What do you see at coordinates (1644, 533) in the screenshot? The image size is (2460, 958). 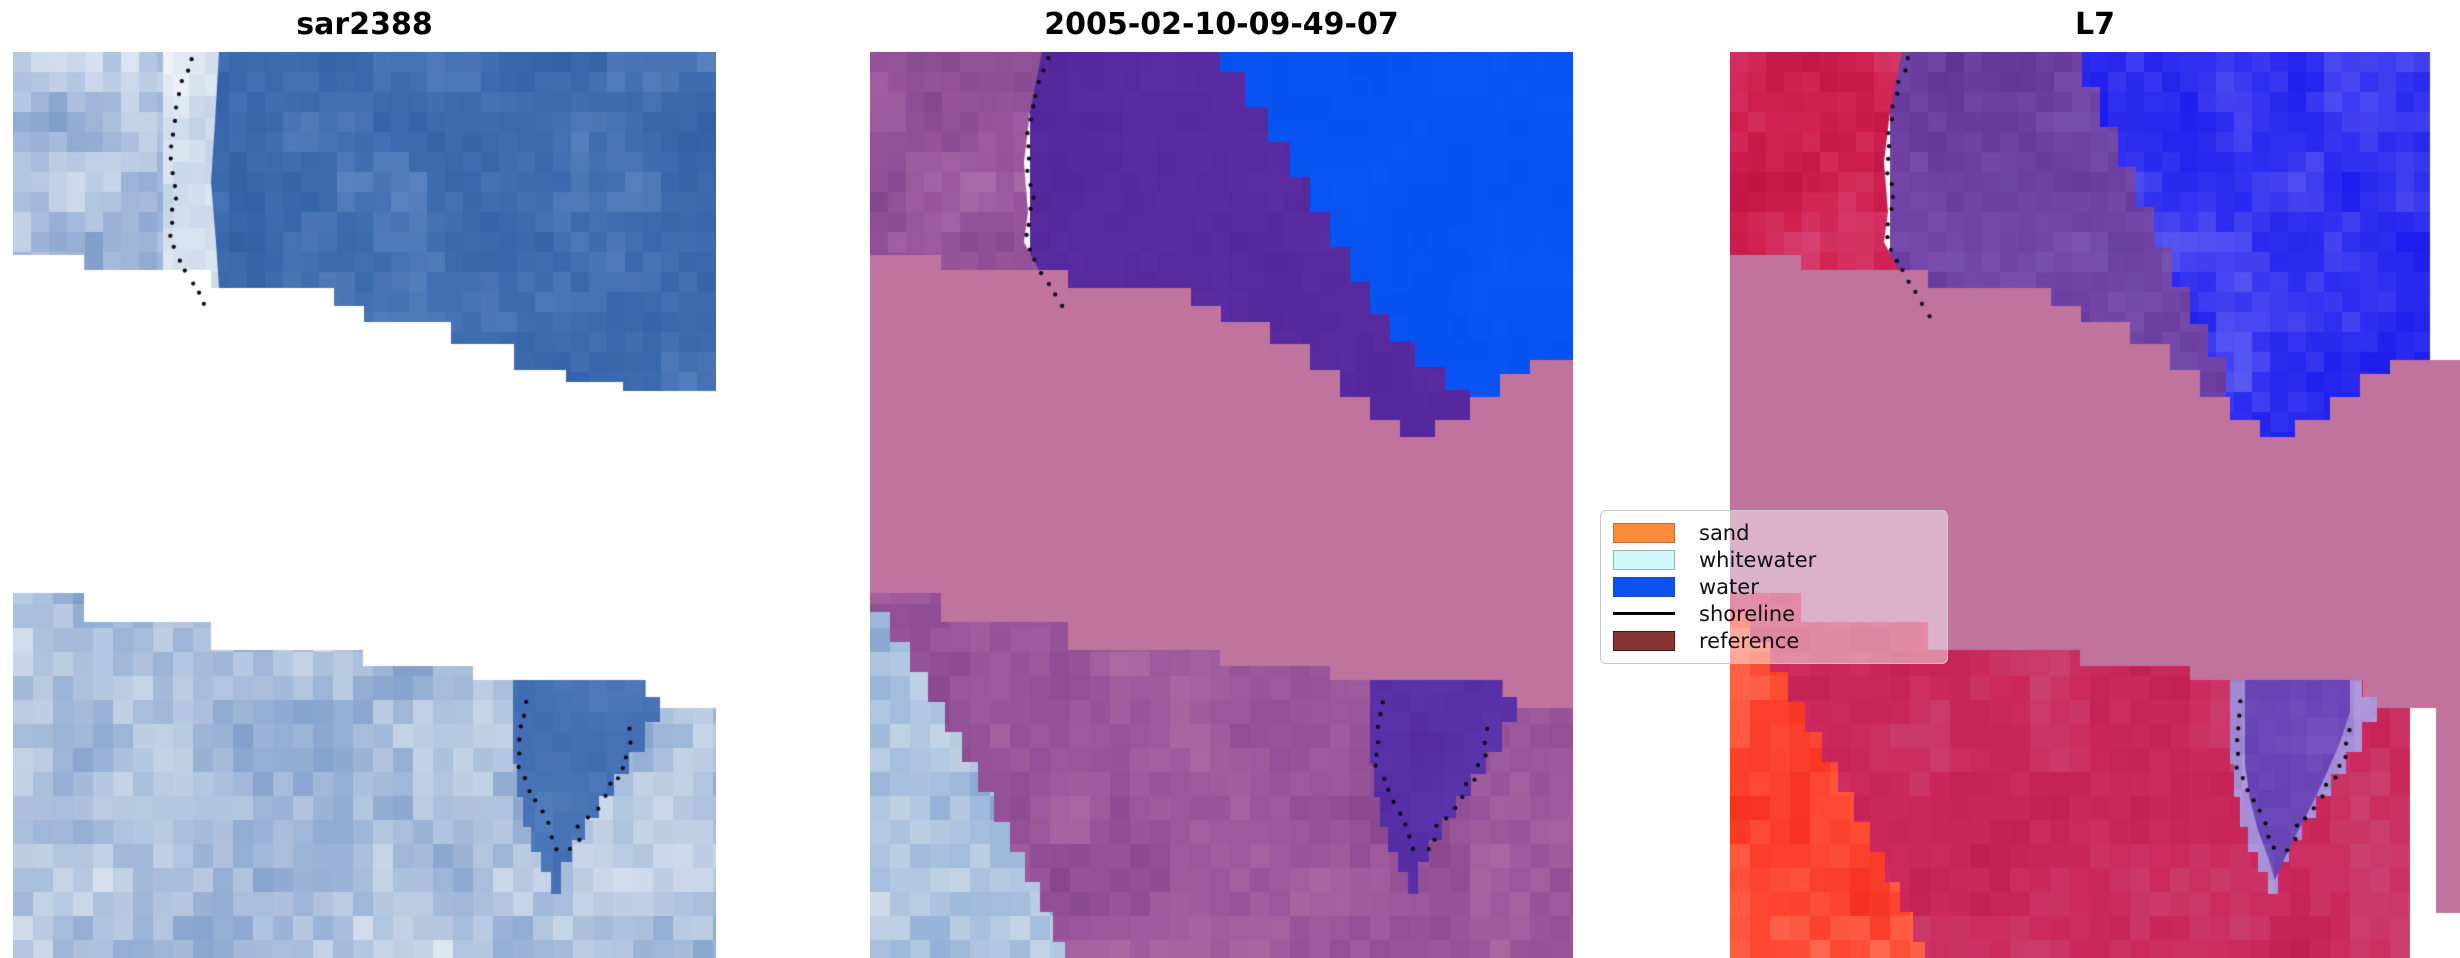 I see `legend-patch-sand-icon` at bounding box center [1644, 533].